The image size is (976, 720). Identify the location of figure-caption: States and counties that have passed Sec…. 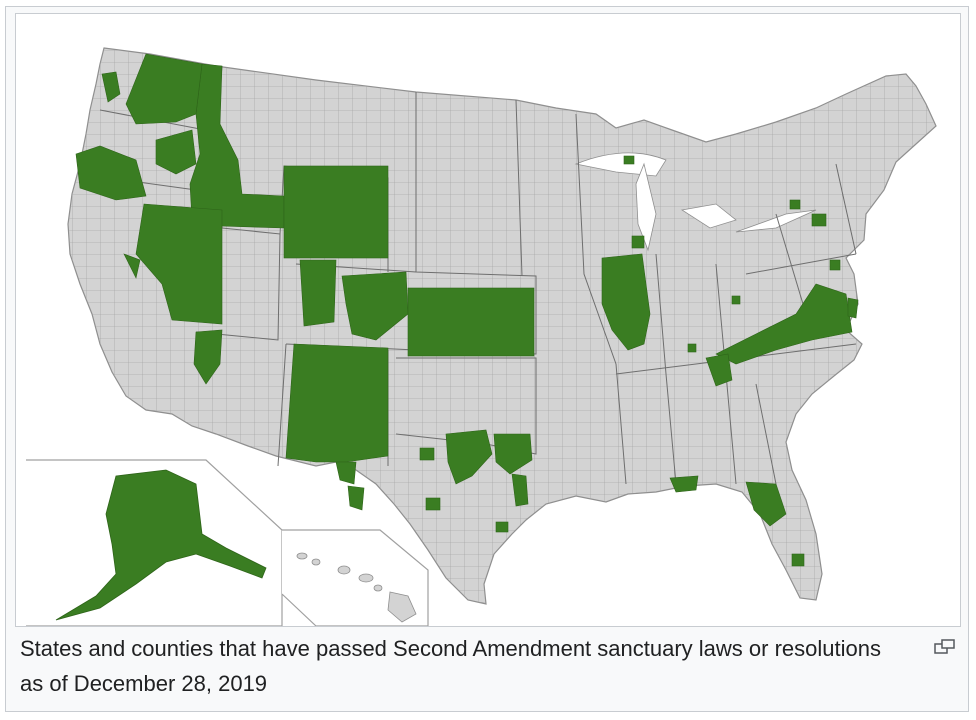
(450, 666).